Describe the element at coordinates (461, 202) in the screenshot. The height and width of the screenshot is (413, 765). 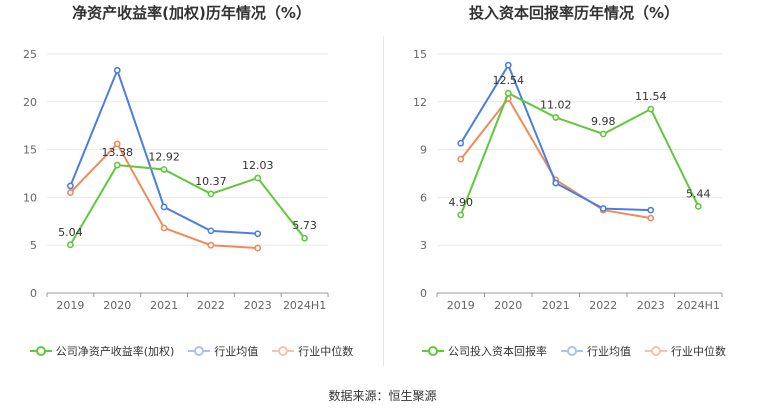
I see `data-label: 4.90` at that location.